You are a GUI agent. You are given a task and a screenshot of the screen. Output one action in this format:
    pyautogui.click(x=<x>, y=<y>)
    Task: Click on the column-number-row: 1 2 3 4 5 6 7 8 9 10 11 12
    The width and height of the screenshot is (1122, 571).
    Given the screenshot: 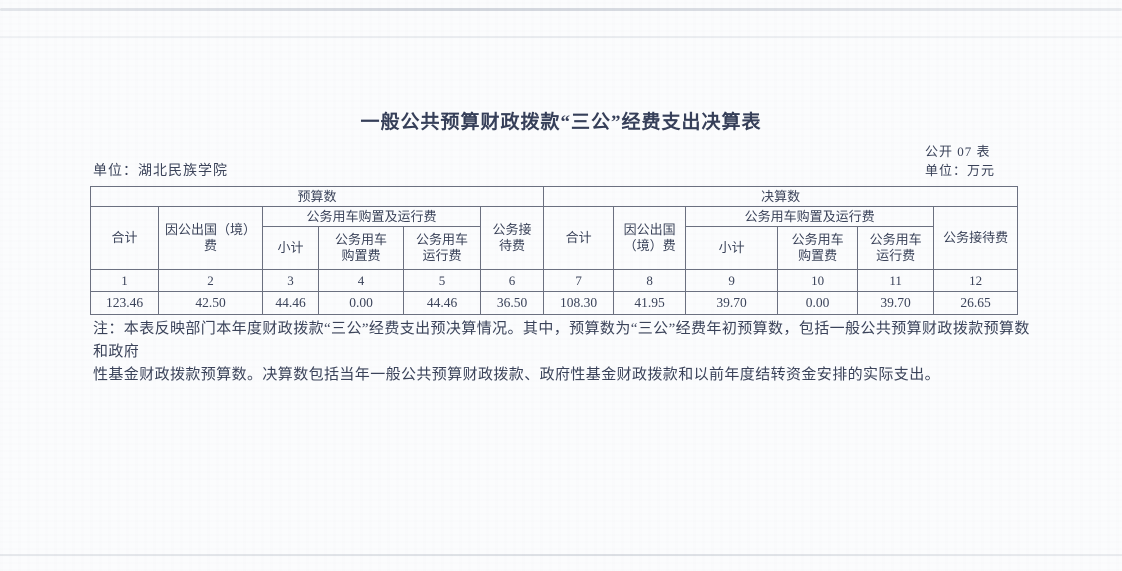 What is the action you would take?
    pyautogui.click(x=554, y=280)
    